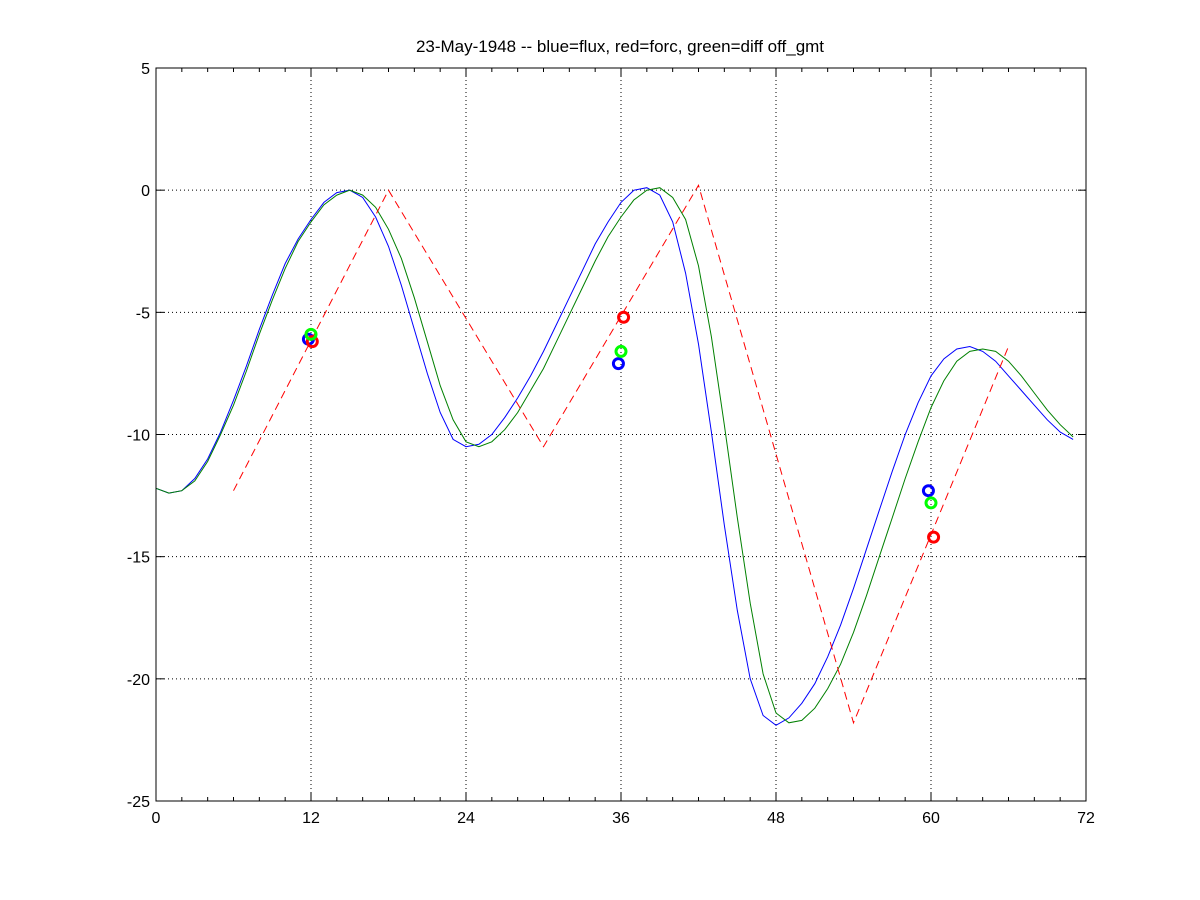 The width and height of the screenshot is (1200, 900). I want to click on x-tick-label: 0, so click(156, 818).